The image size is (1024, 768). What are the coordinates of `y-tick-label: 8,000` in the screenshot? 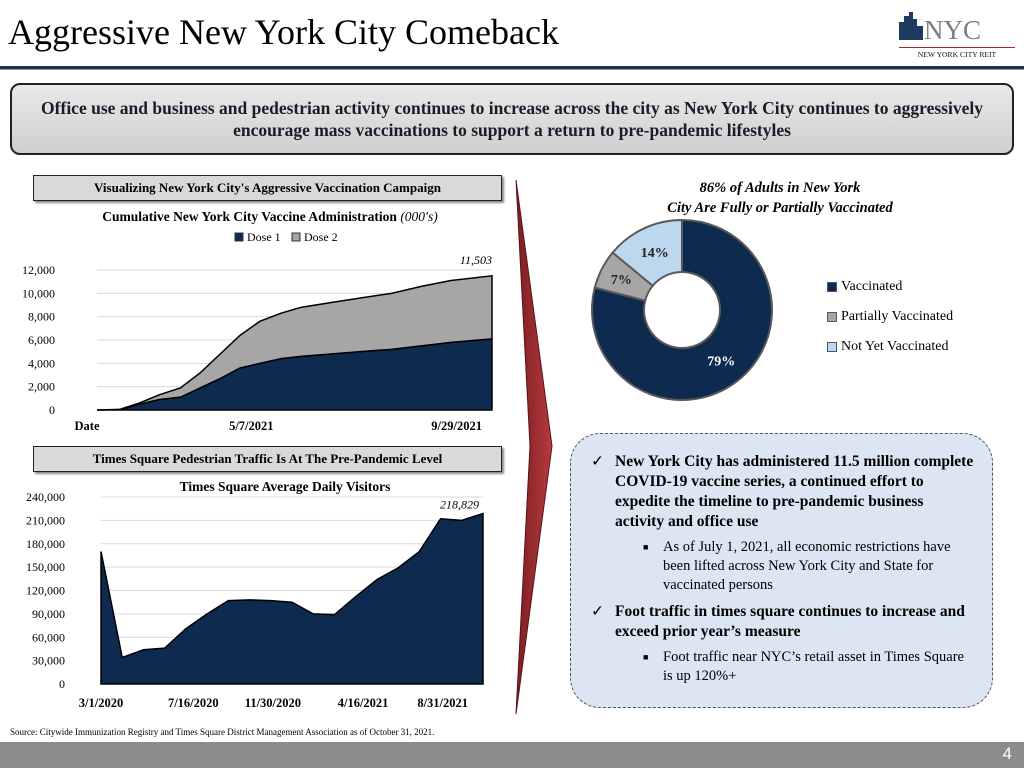 It's located at (41, 317).